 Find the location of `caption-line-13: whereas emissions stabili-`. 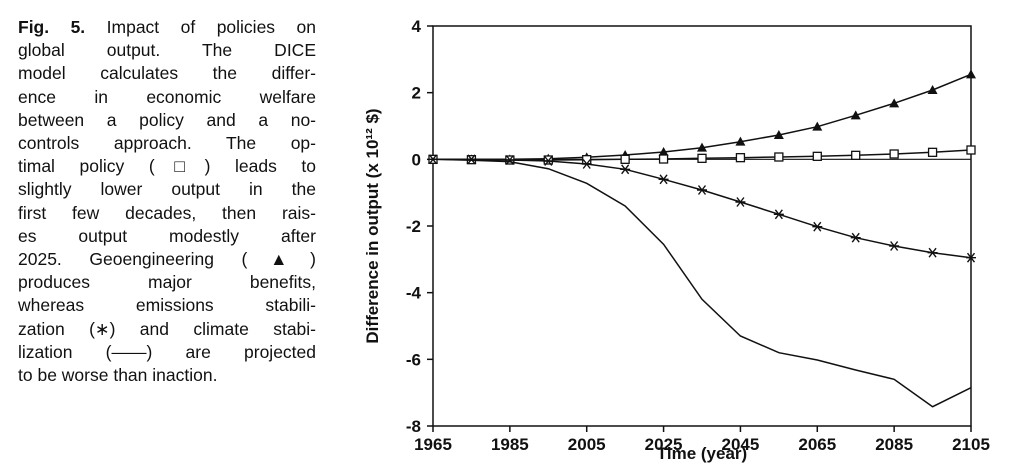

caption-line-13: whereas emissions stabili- is located at coordinates (167, 305).